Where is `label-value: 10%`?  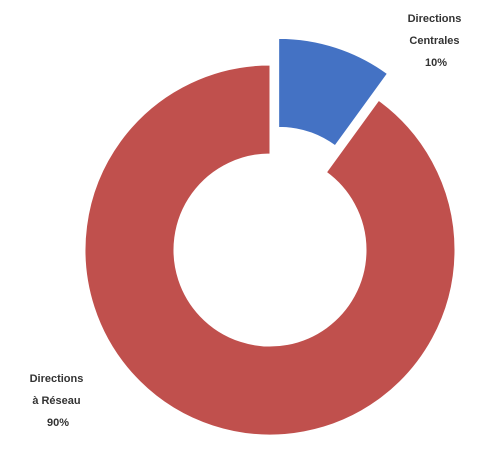
label-value: 10% is located at coordinates (436, 63).